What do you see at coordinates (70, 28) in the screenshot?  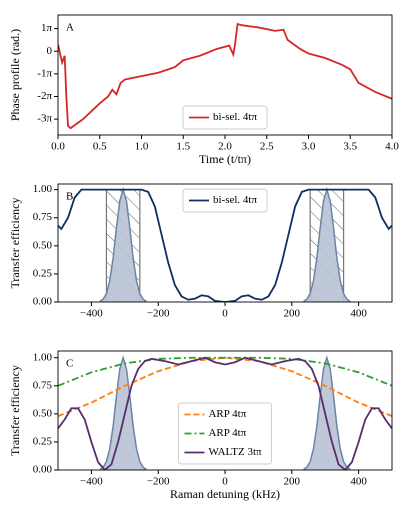 I see `panel-label: A` at bounding box center [70, 28].